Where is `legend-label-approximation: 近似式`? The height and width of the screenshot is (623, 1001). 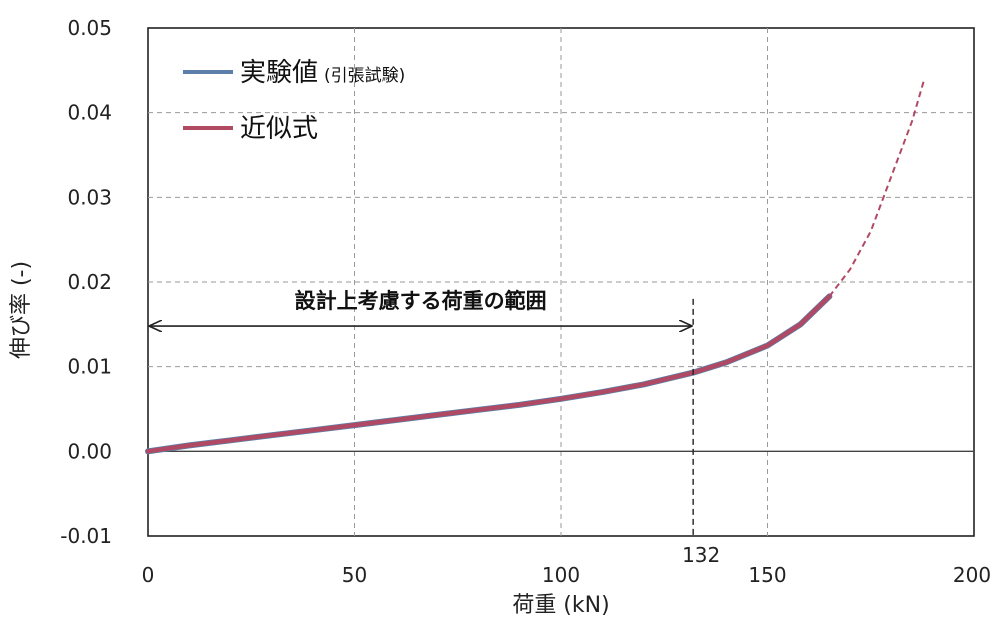 legend-label-approximation: 近似式 is located at coordinates (279, 129).